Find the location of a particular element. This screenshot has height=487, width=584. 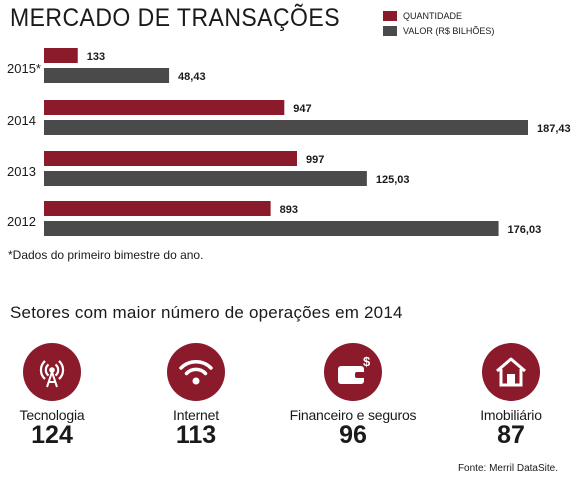

bar-valor-2014 is located at coordinates (286, 127).